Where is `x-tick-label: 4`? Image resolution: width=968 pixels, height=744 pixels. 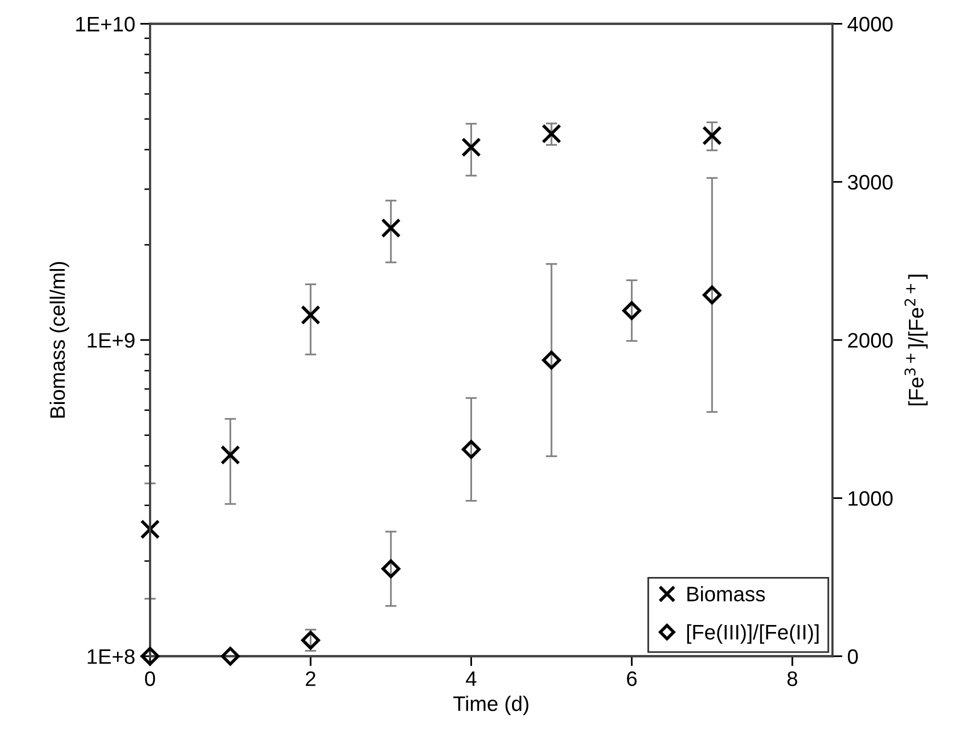 x-tick-label: 4 is located at coordinates (471, 679).